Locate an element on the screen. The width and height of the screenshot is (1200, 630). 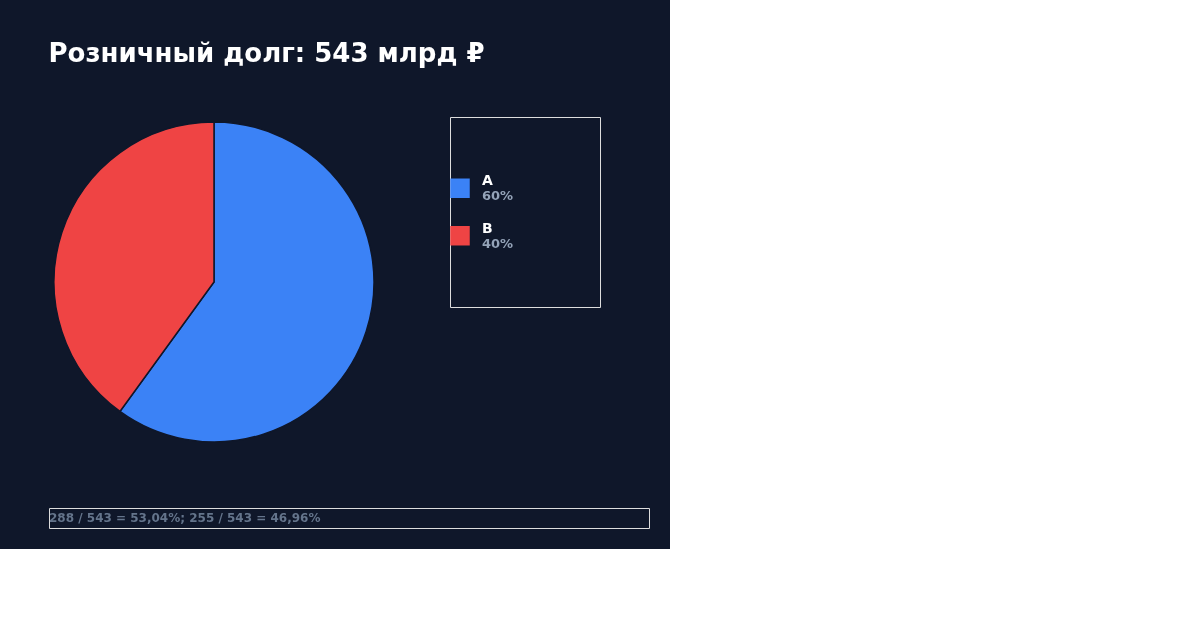
data-label: 40% is located at coordinates (498, 243).